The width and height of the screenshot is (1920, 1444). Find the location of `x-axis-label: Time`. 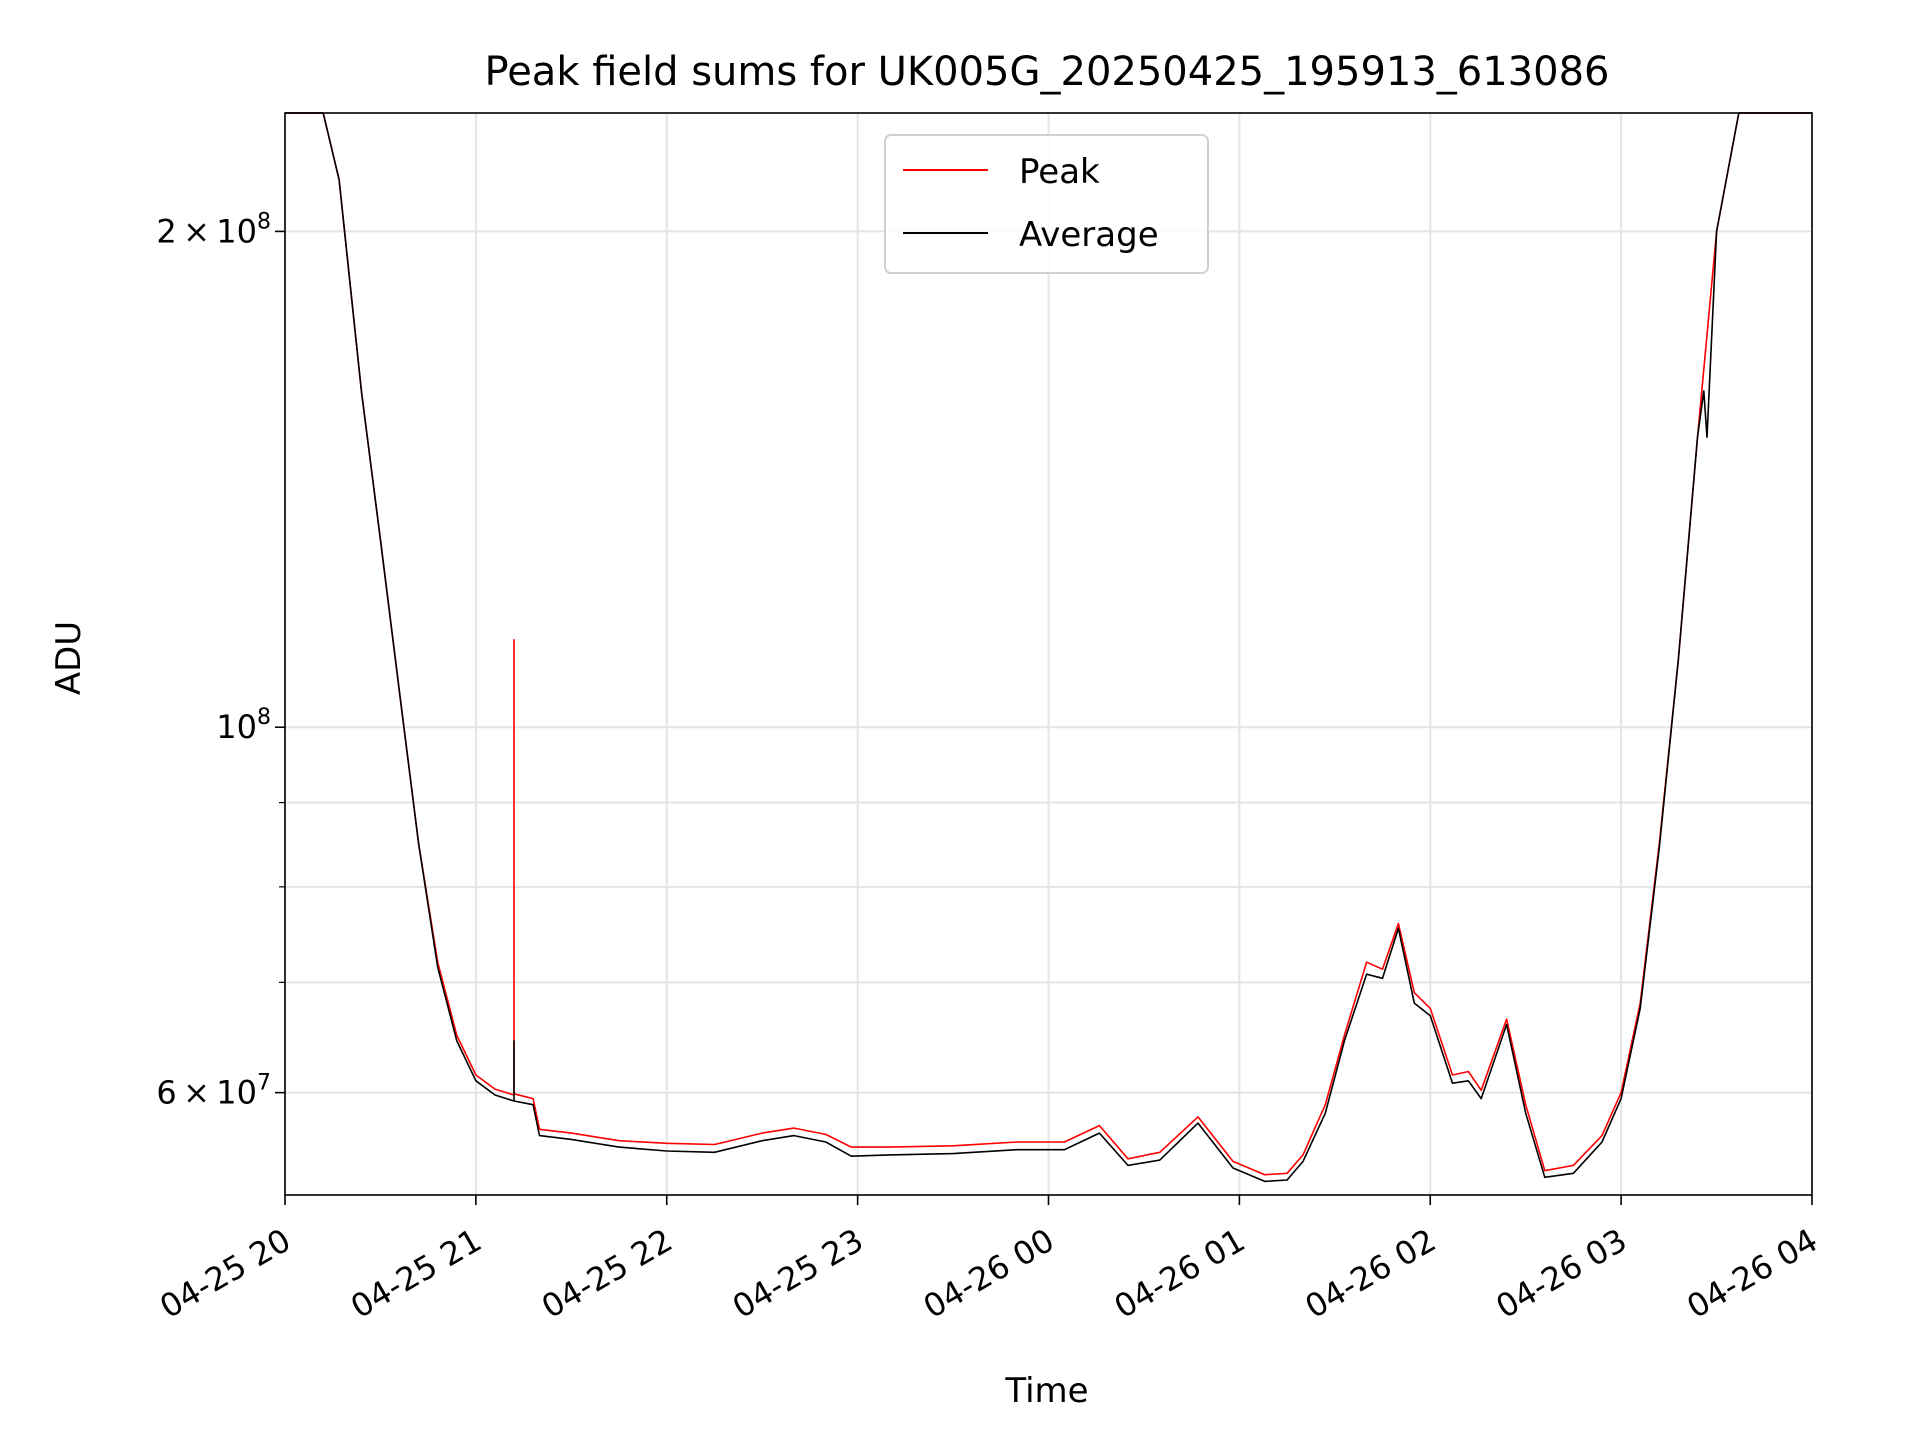

x-axis-label: Time is located at coordinates (1046, 1391).